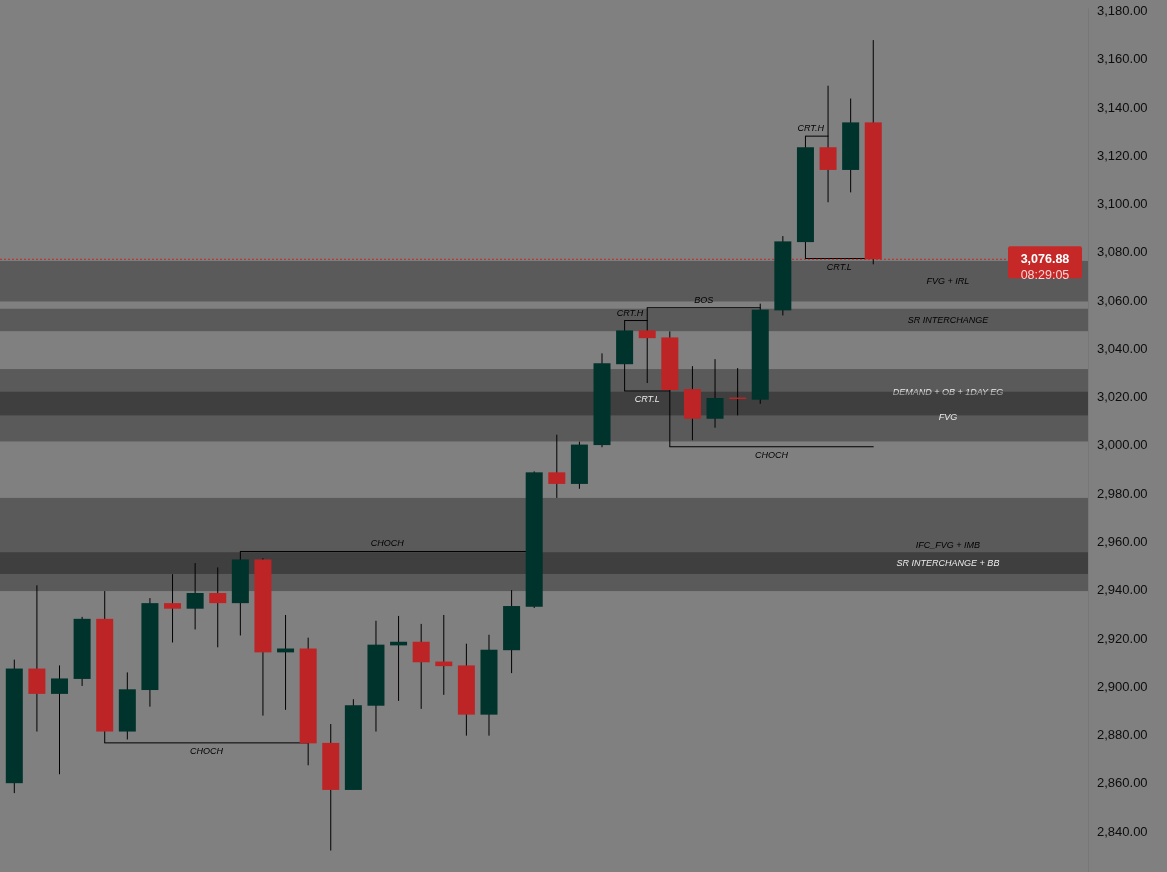  Describe the element at coordinates (948, 563) in the screenshot. I see `band-label: SR INTERCHANGE + BB` at that location.